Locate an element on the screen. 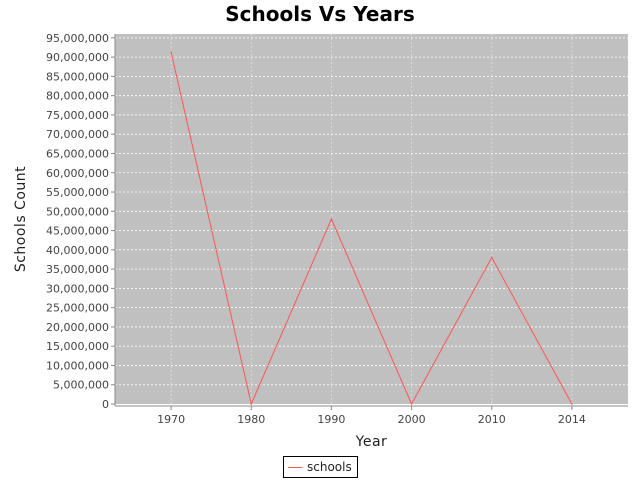  y-tick-label: 85,000,000 is located at coordinates (77, 76).